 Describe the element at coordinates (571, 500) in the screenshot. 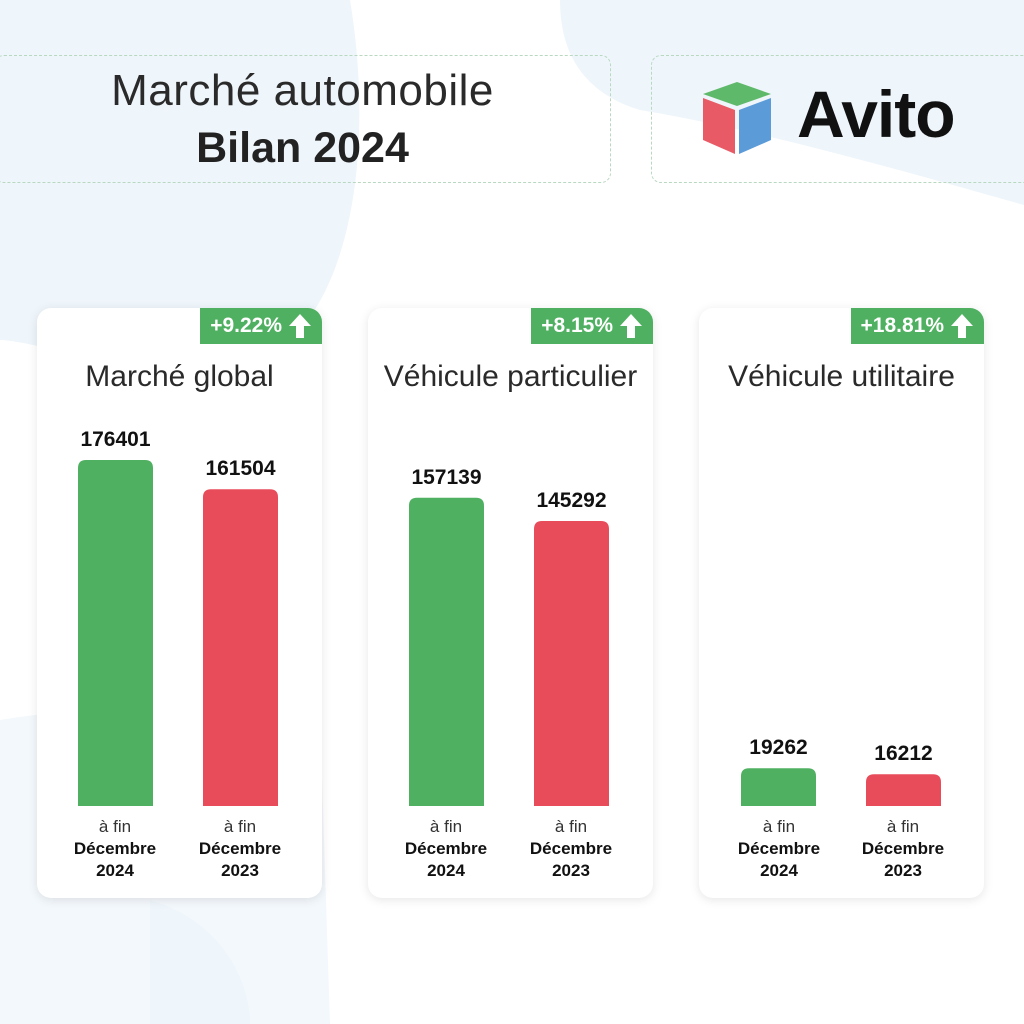

I see `data-label-1: 145292` at that location.